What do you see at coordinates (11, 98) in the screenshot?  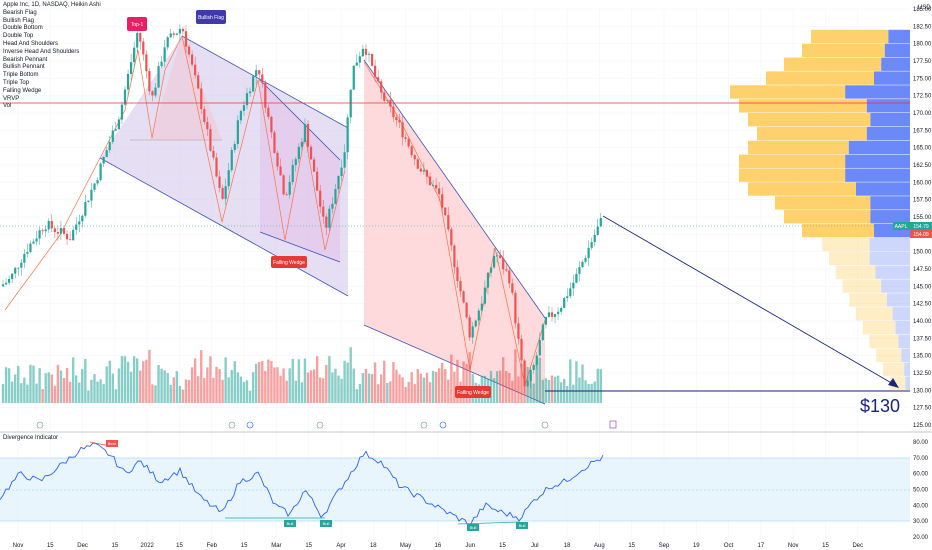 I see `indicator-item: VRVP` at bounding box center [11, 98].